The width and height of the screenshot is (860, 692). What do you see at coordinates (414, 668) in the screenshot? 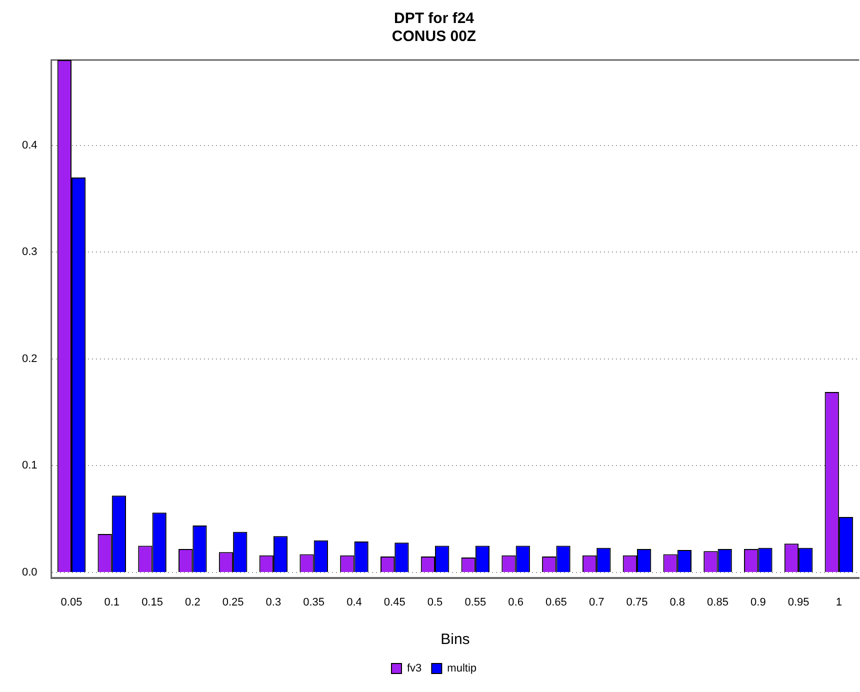
I see `legend-label: fv3` at bounding box center [414, 668].